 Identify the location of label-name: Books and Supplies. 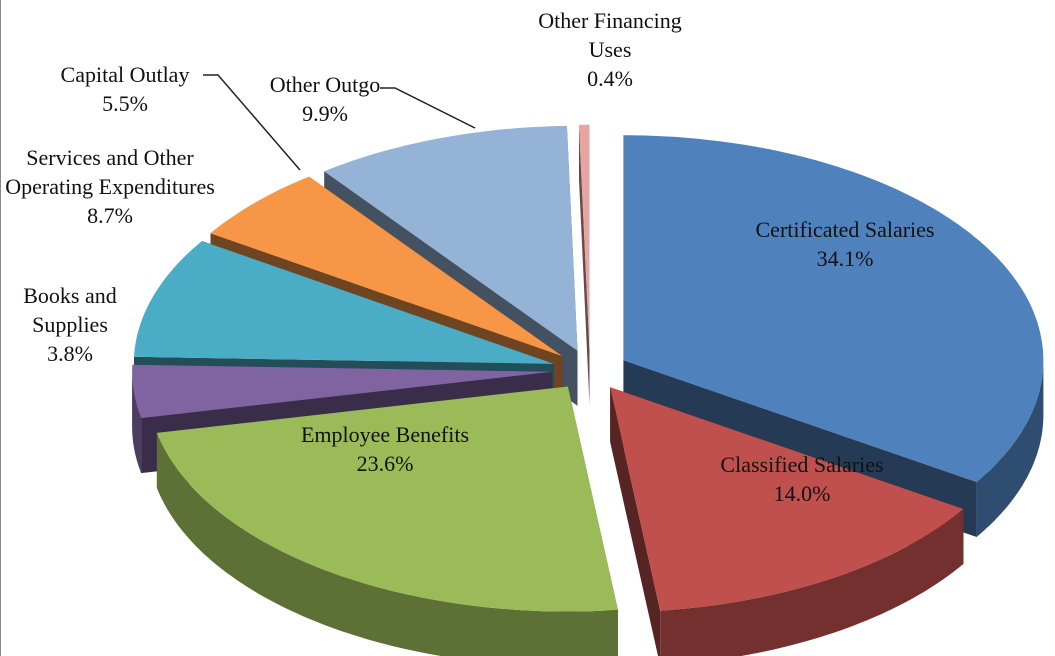
(70, 310).